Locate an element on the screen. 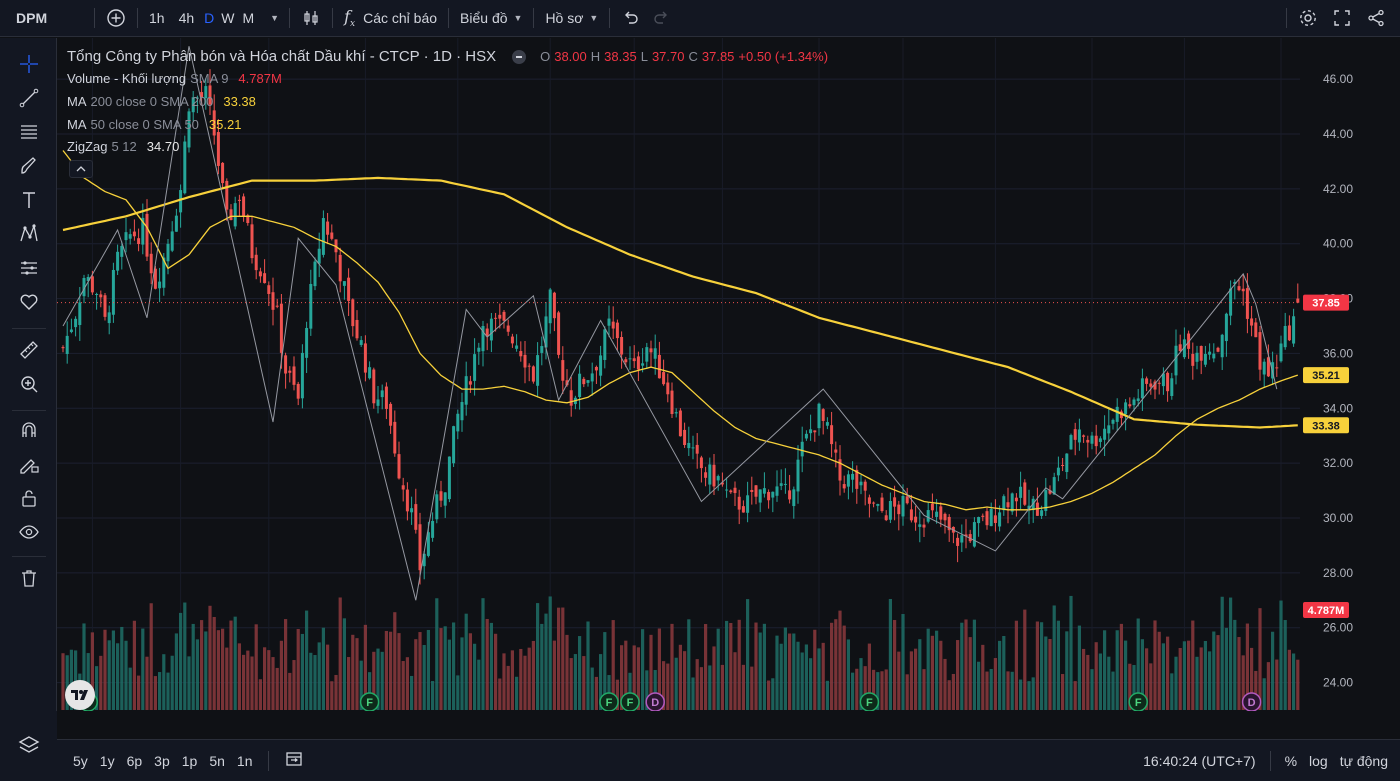 Image resolution: width=1400 pixels, height=781 pixels. undo-button is located at coordinates (630, 18).